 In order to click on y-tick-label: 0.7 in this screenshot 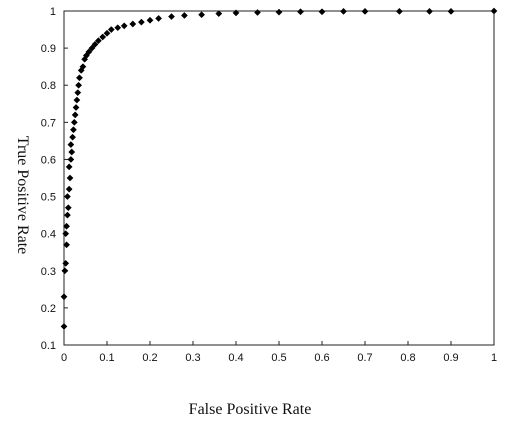, I will do `click(48, 123)`.